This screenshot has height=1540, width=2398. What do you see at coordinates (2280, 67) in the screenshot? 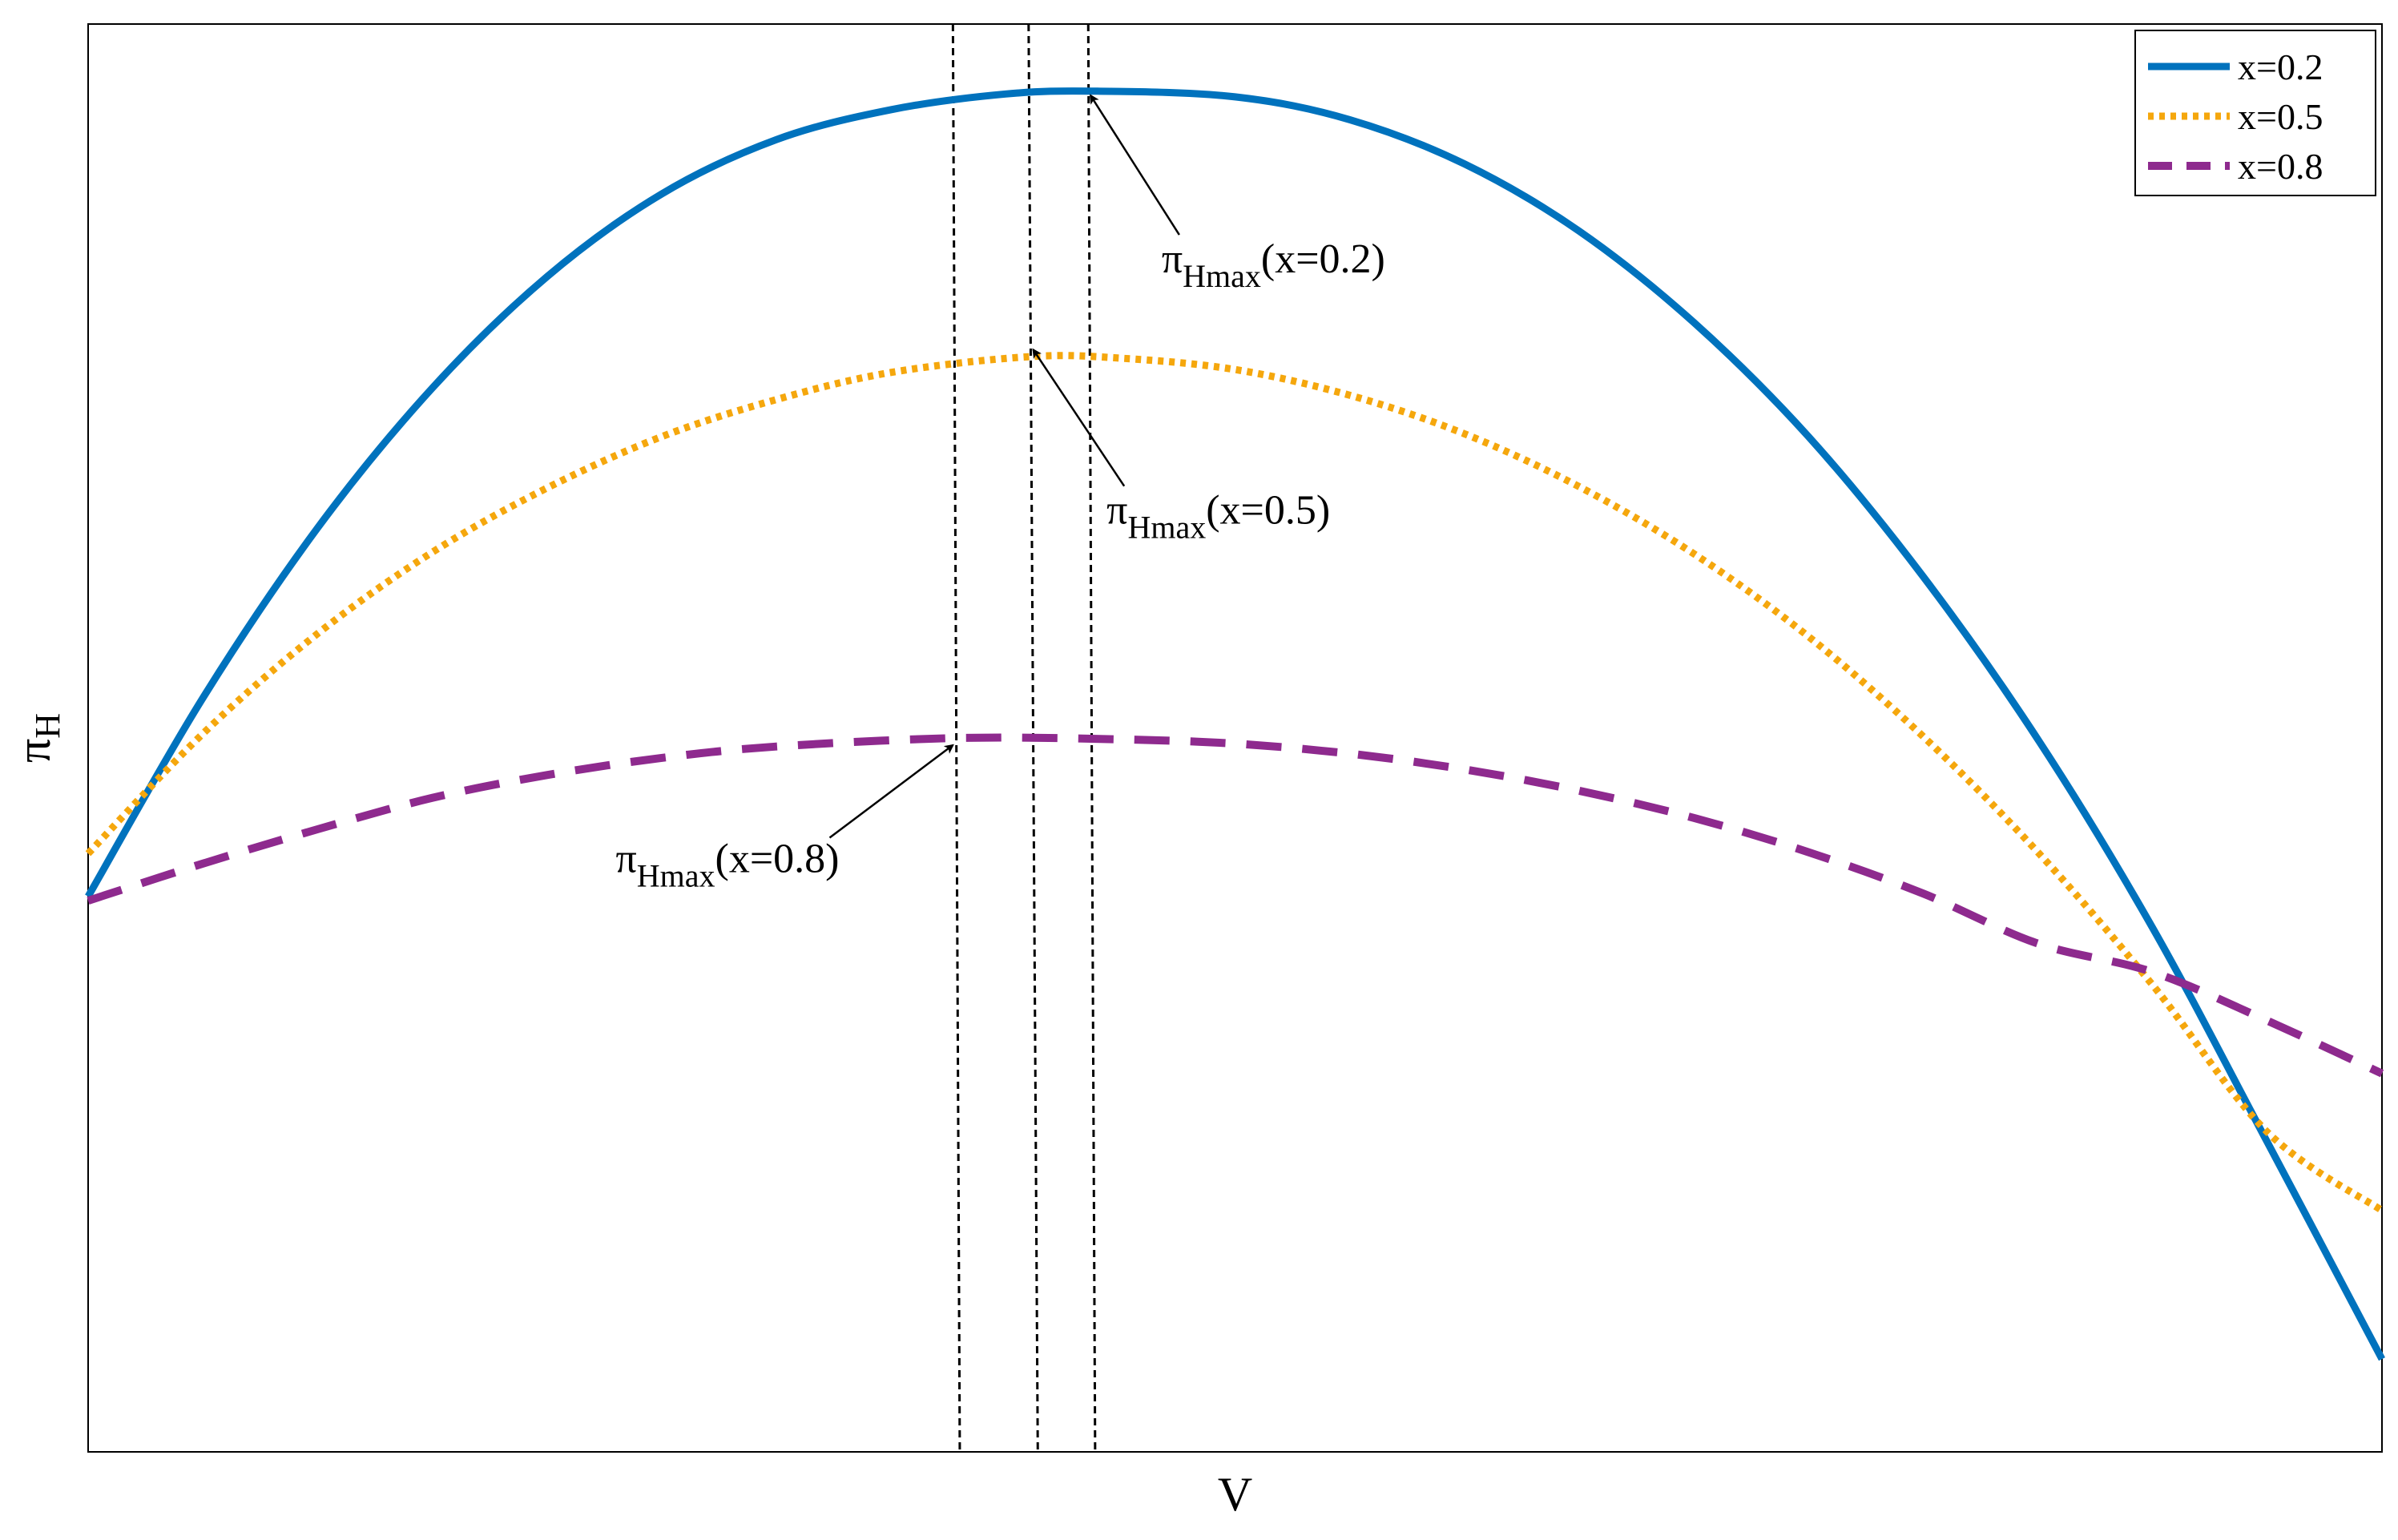
I see `legend-label: x=0.2` at bounding box center [2280, 67].